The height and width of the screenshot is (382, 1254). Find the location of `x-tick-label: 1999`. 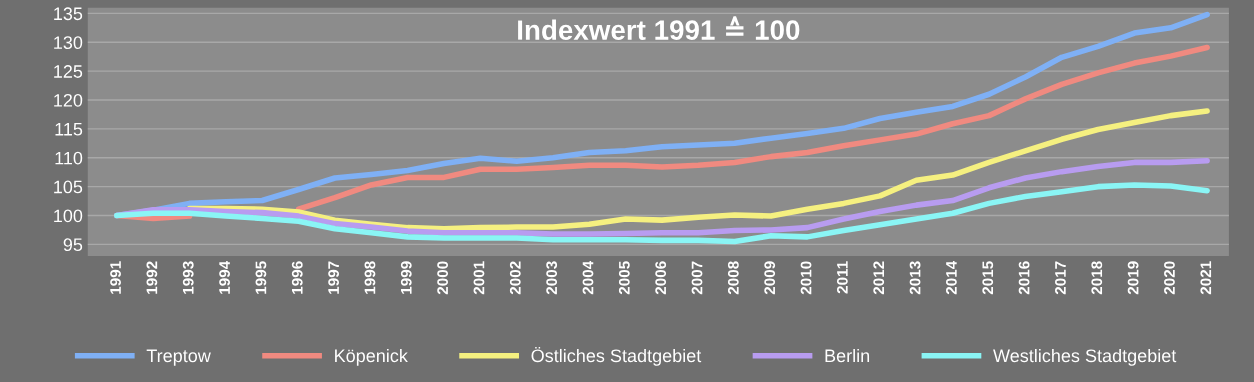

x-tick-label: 1999 is located at coordinates (406, 277).